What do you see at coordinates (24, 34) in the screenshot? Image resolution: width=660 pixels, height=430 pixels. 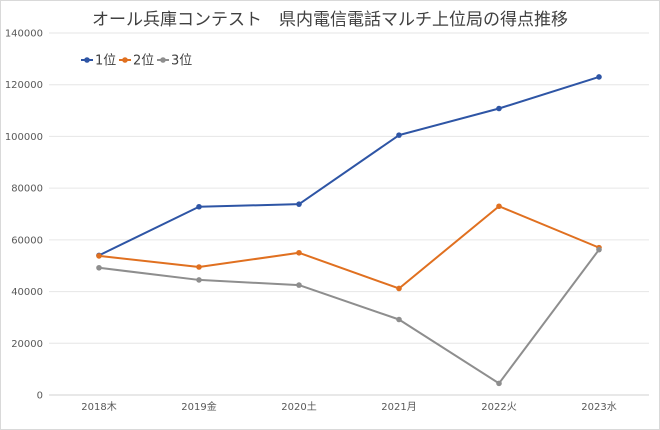 I see `y-tick-label: 140000` at bounding box center [24, 34].